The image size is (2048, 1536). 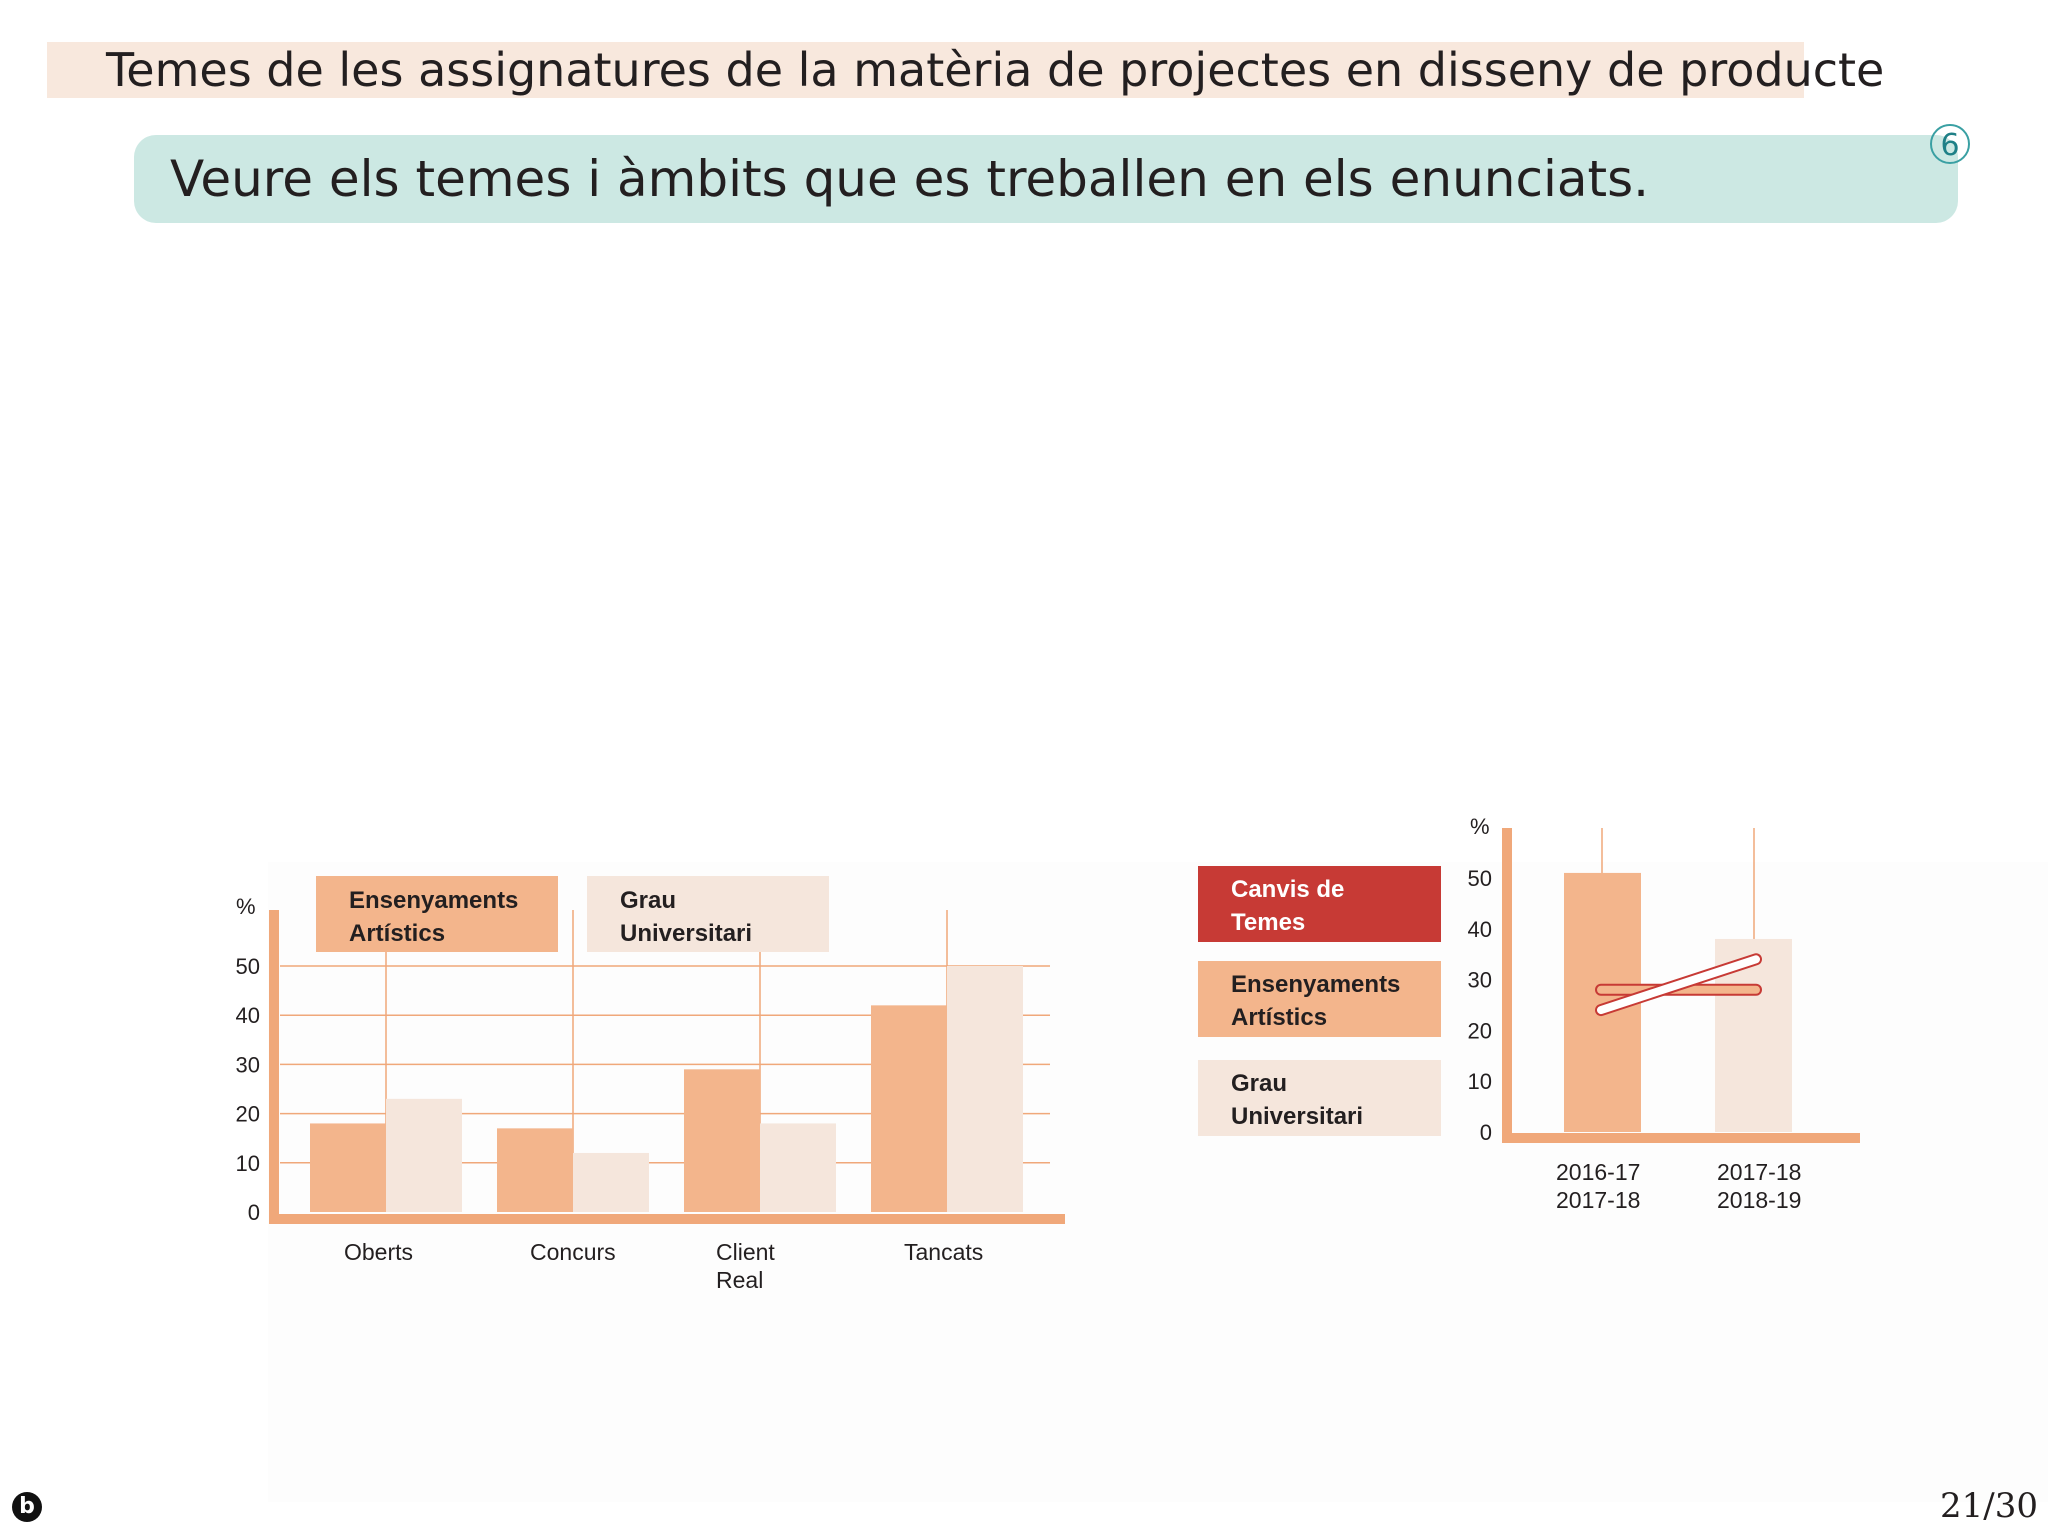 What do you see at coordinates (1678, 985) in the screenshot?
I see `trend-rising` at bounding box center [1678, 985].